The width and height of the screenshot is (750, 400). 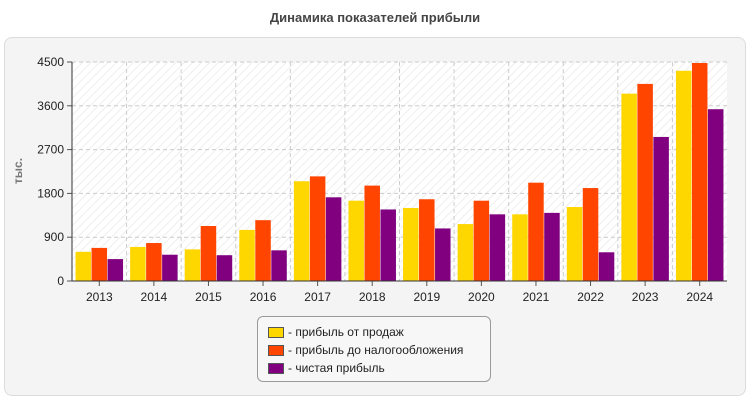 What do you see at coordinates (18, 171) in the screenshot?
I see `y-axis-label: тыс.` at bounding box center [18, 171].